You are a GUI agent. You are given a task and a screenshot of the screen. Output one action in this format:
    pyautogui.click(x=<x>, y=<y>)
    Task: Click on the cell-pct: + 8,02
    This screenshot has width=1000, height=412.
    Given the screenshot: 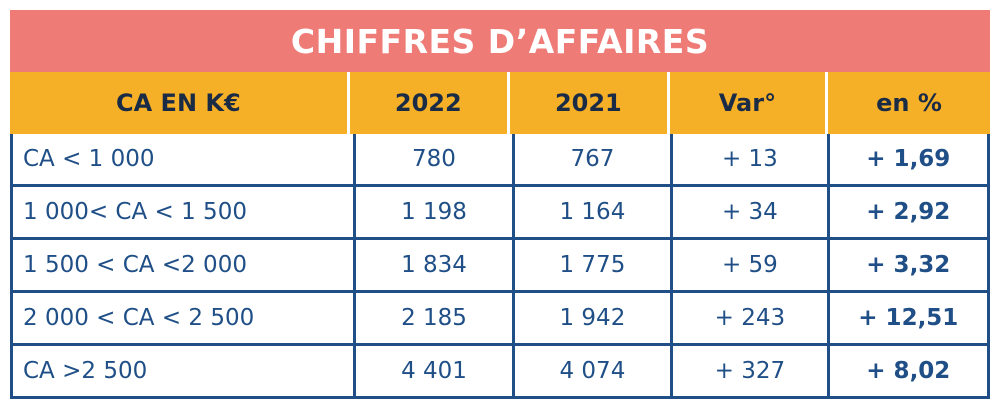 What is the action you would take?
    pyautogui.click(x=906, y=371)
    